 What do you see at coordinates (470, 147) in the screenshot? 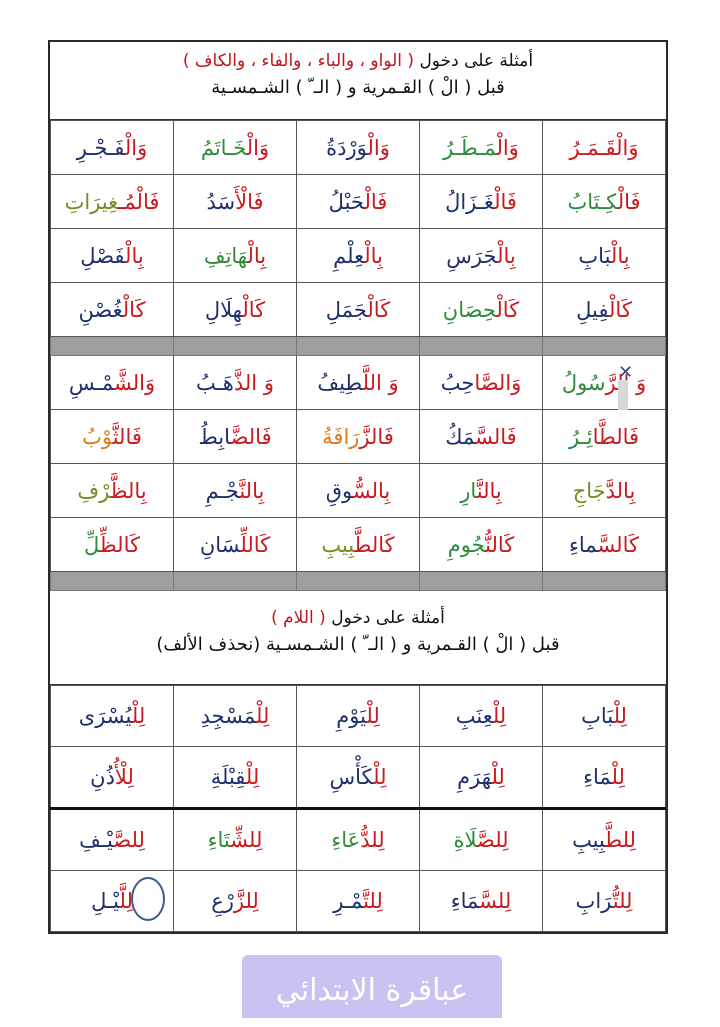
I see `word-stem: مَـطَـرُ` at bounding box center [470, 147].